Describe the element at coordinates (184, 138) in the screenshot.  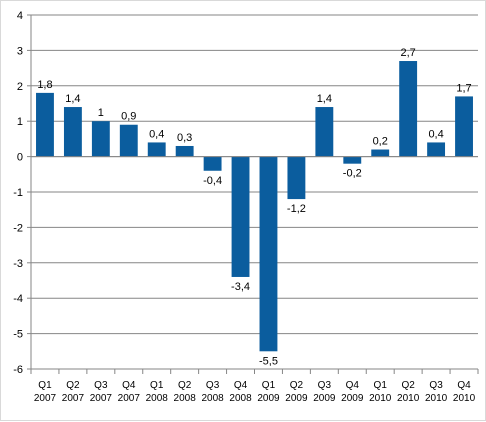
I see `data-label: 0,3` at that location.